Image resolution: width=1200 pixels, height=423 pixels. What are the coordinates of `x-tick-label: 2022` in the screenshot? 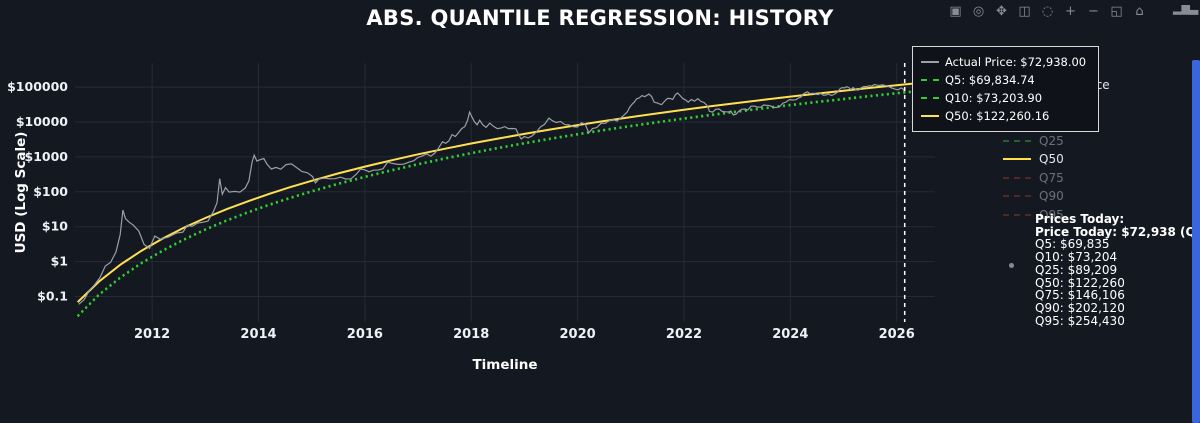 It's located at (684, 334).